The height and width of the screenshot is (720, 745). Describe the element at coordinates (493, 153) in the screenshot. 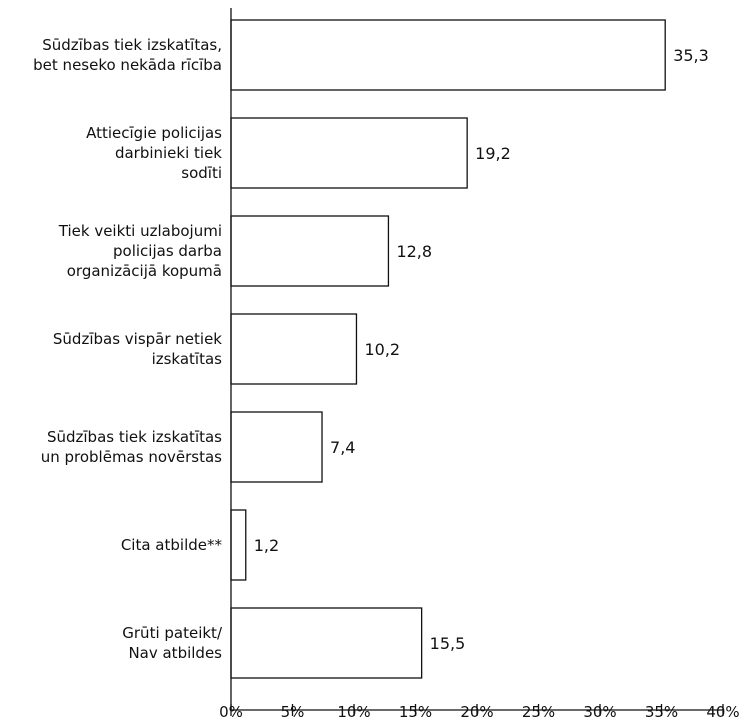

I see `value-label-2: 19,2` at that location.